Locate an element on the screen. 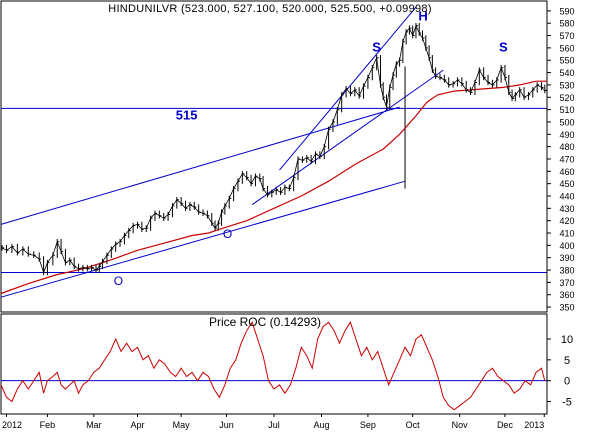 The height and width of the screenshot is (432, 596). price-tick-label: 490 is located at coordinates (566, 135).